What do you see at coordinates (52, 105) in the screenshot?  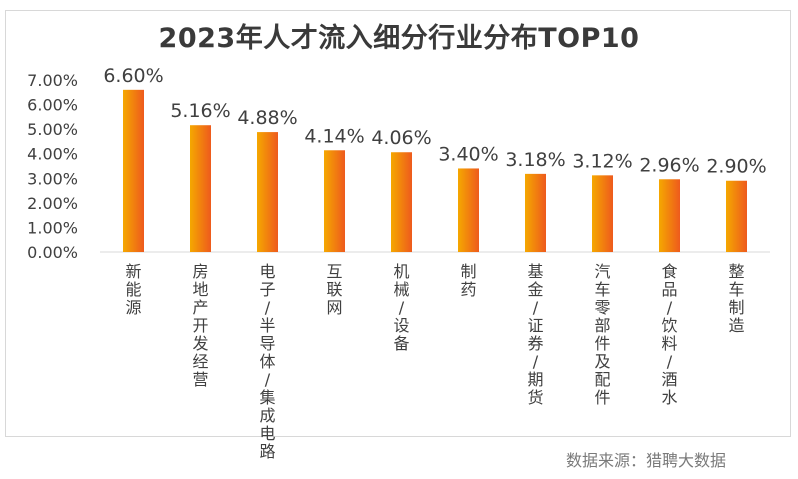 I see `y-tick-label: 6.00%` at bounding box center [52, 105].